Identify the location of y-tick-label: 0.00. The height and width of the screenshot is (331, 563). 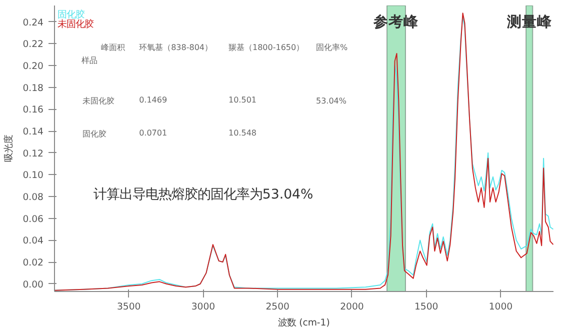
(33, 284).